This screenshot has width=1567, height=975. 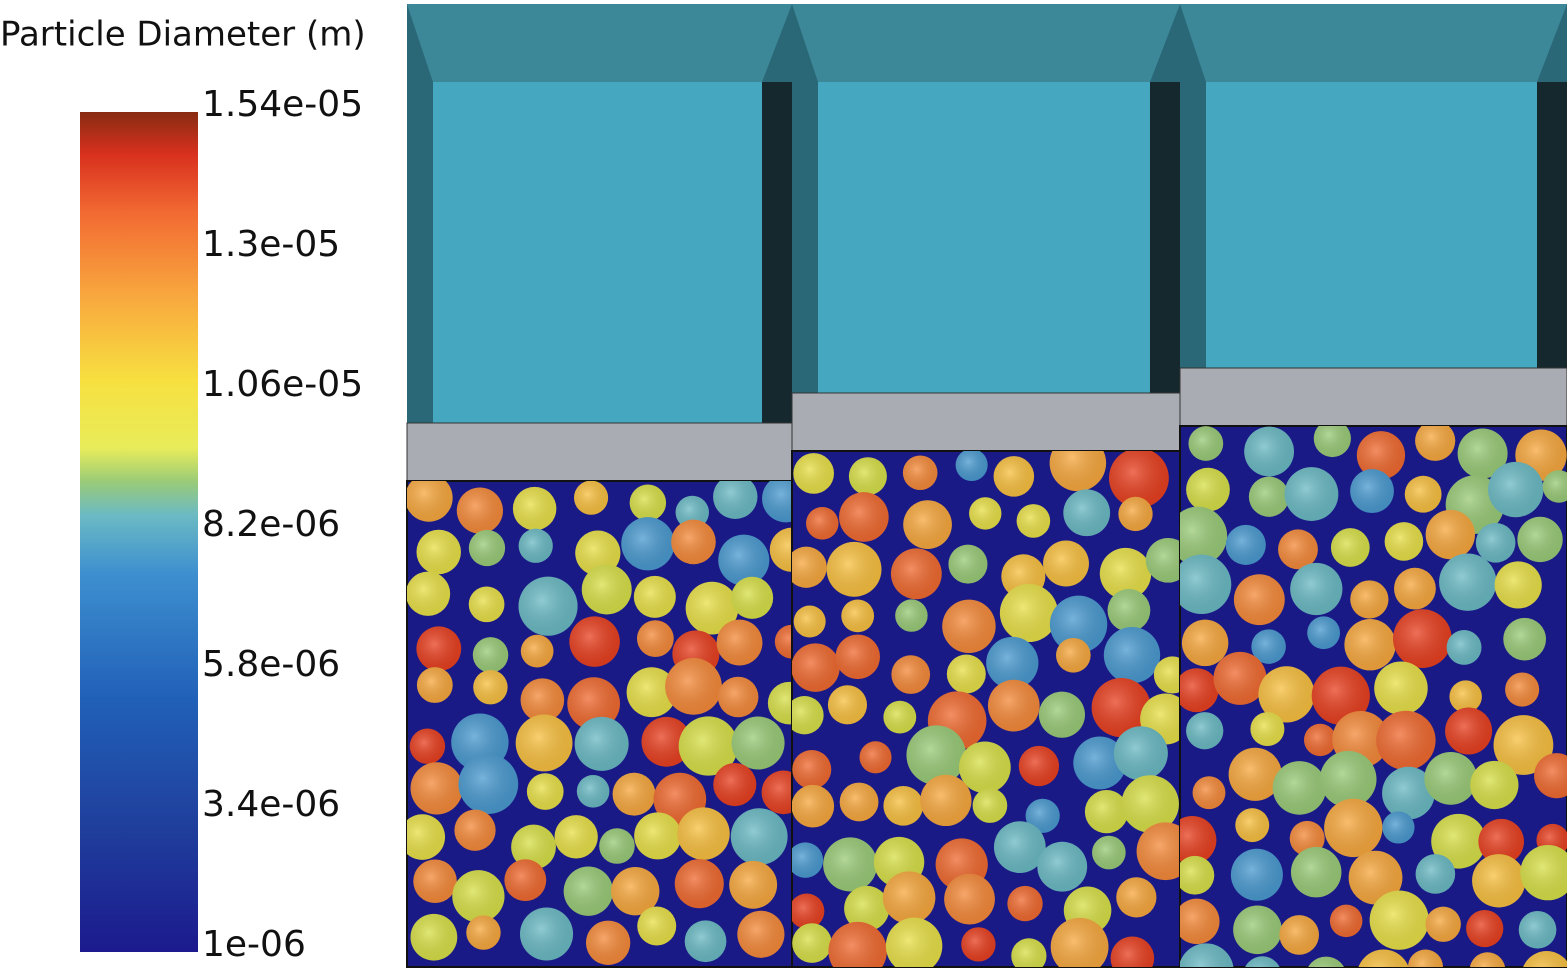 What do you see at coordinates (282, 384) in the screenshot?
I see `colorbar-label: 1.06e-05` at bounding box center [282, 384].